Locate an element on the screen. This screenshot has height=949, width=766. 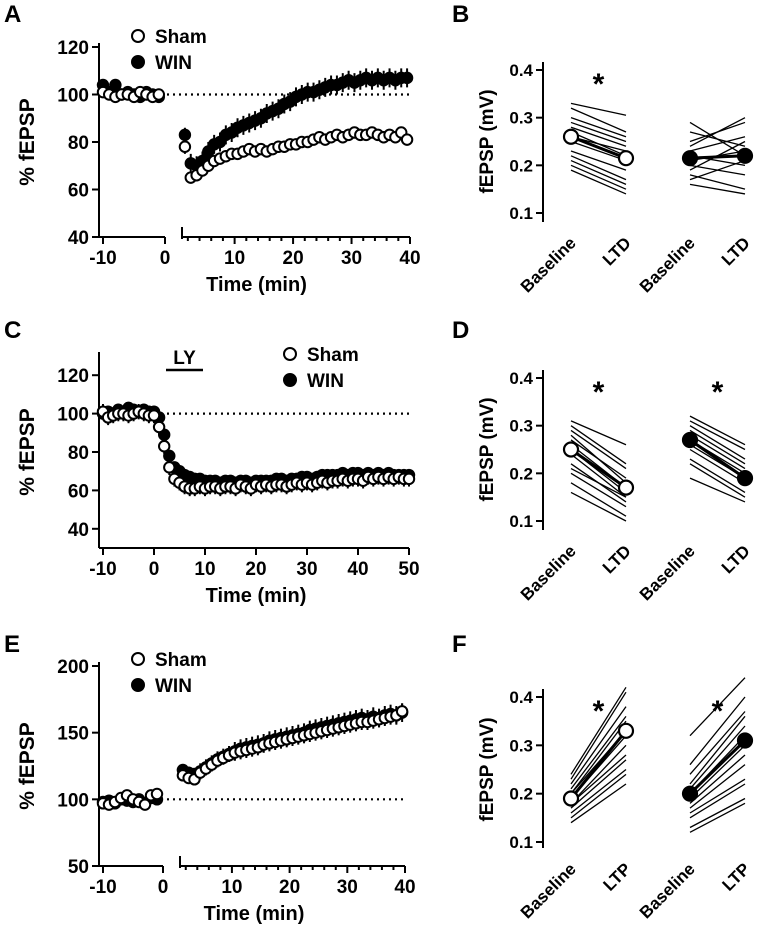
panel-letter-c: C is located at coordinates (12, 330).